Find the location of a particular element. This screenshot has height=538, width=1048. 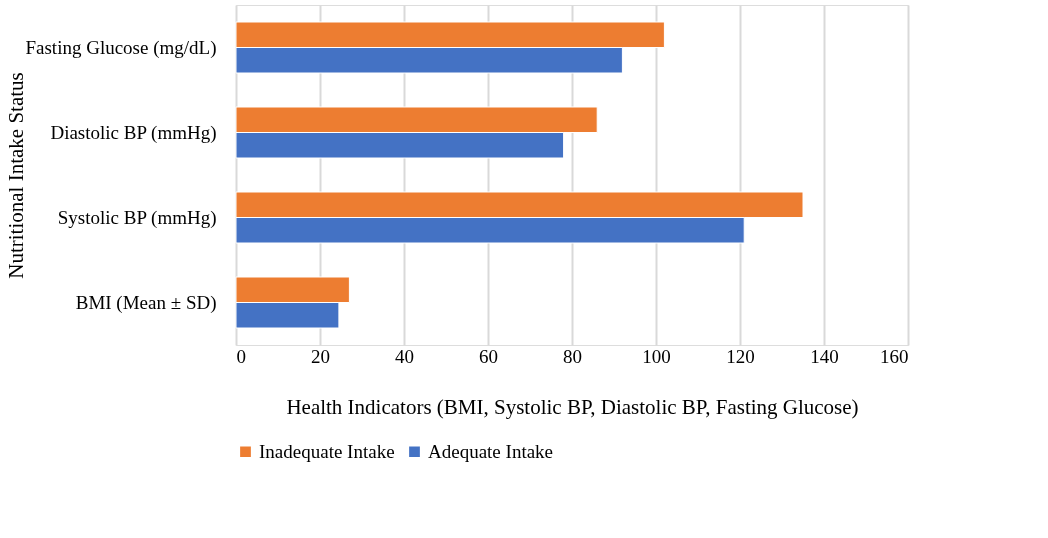

y-tick-label: Fasting Glucose (mg/dL) is located at coordinates (121, 47).